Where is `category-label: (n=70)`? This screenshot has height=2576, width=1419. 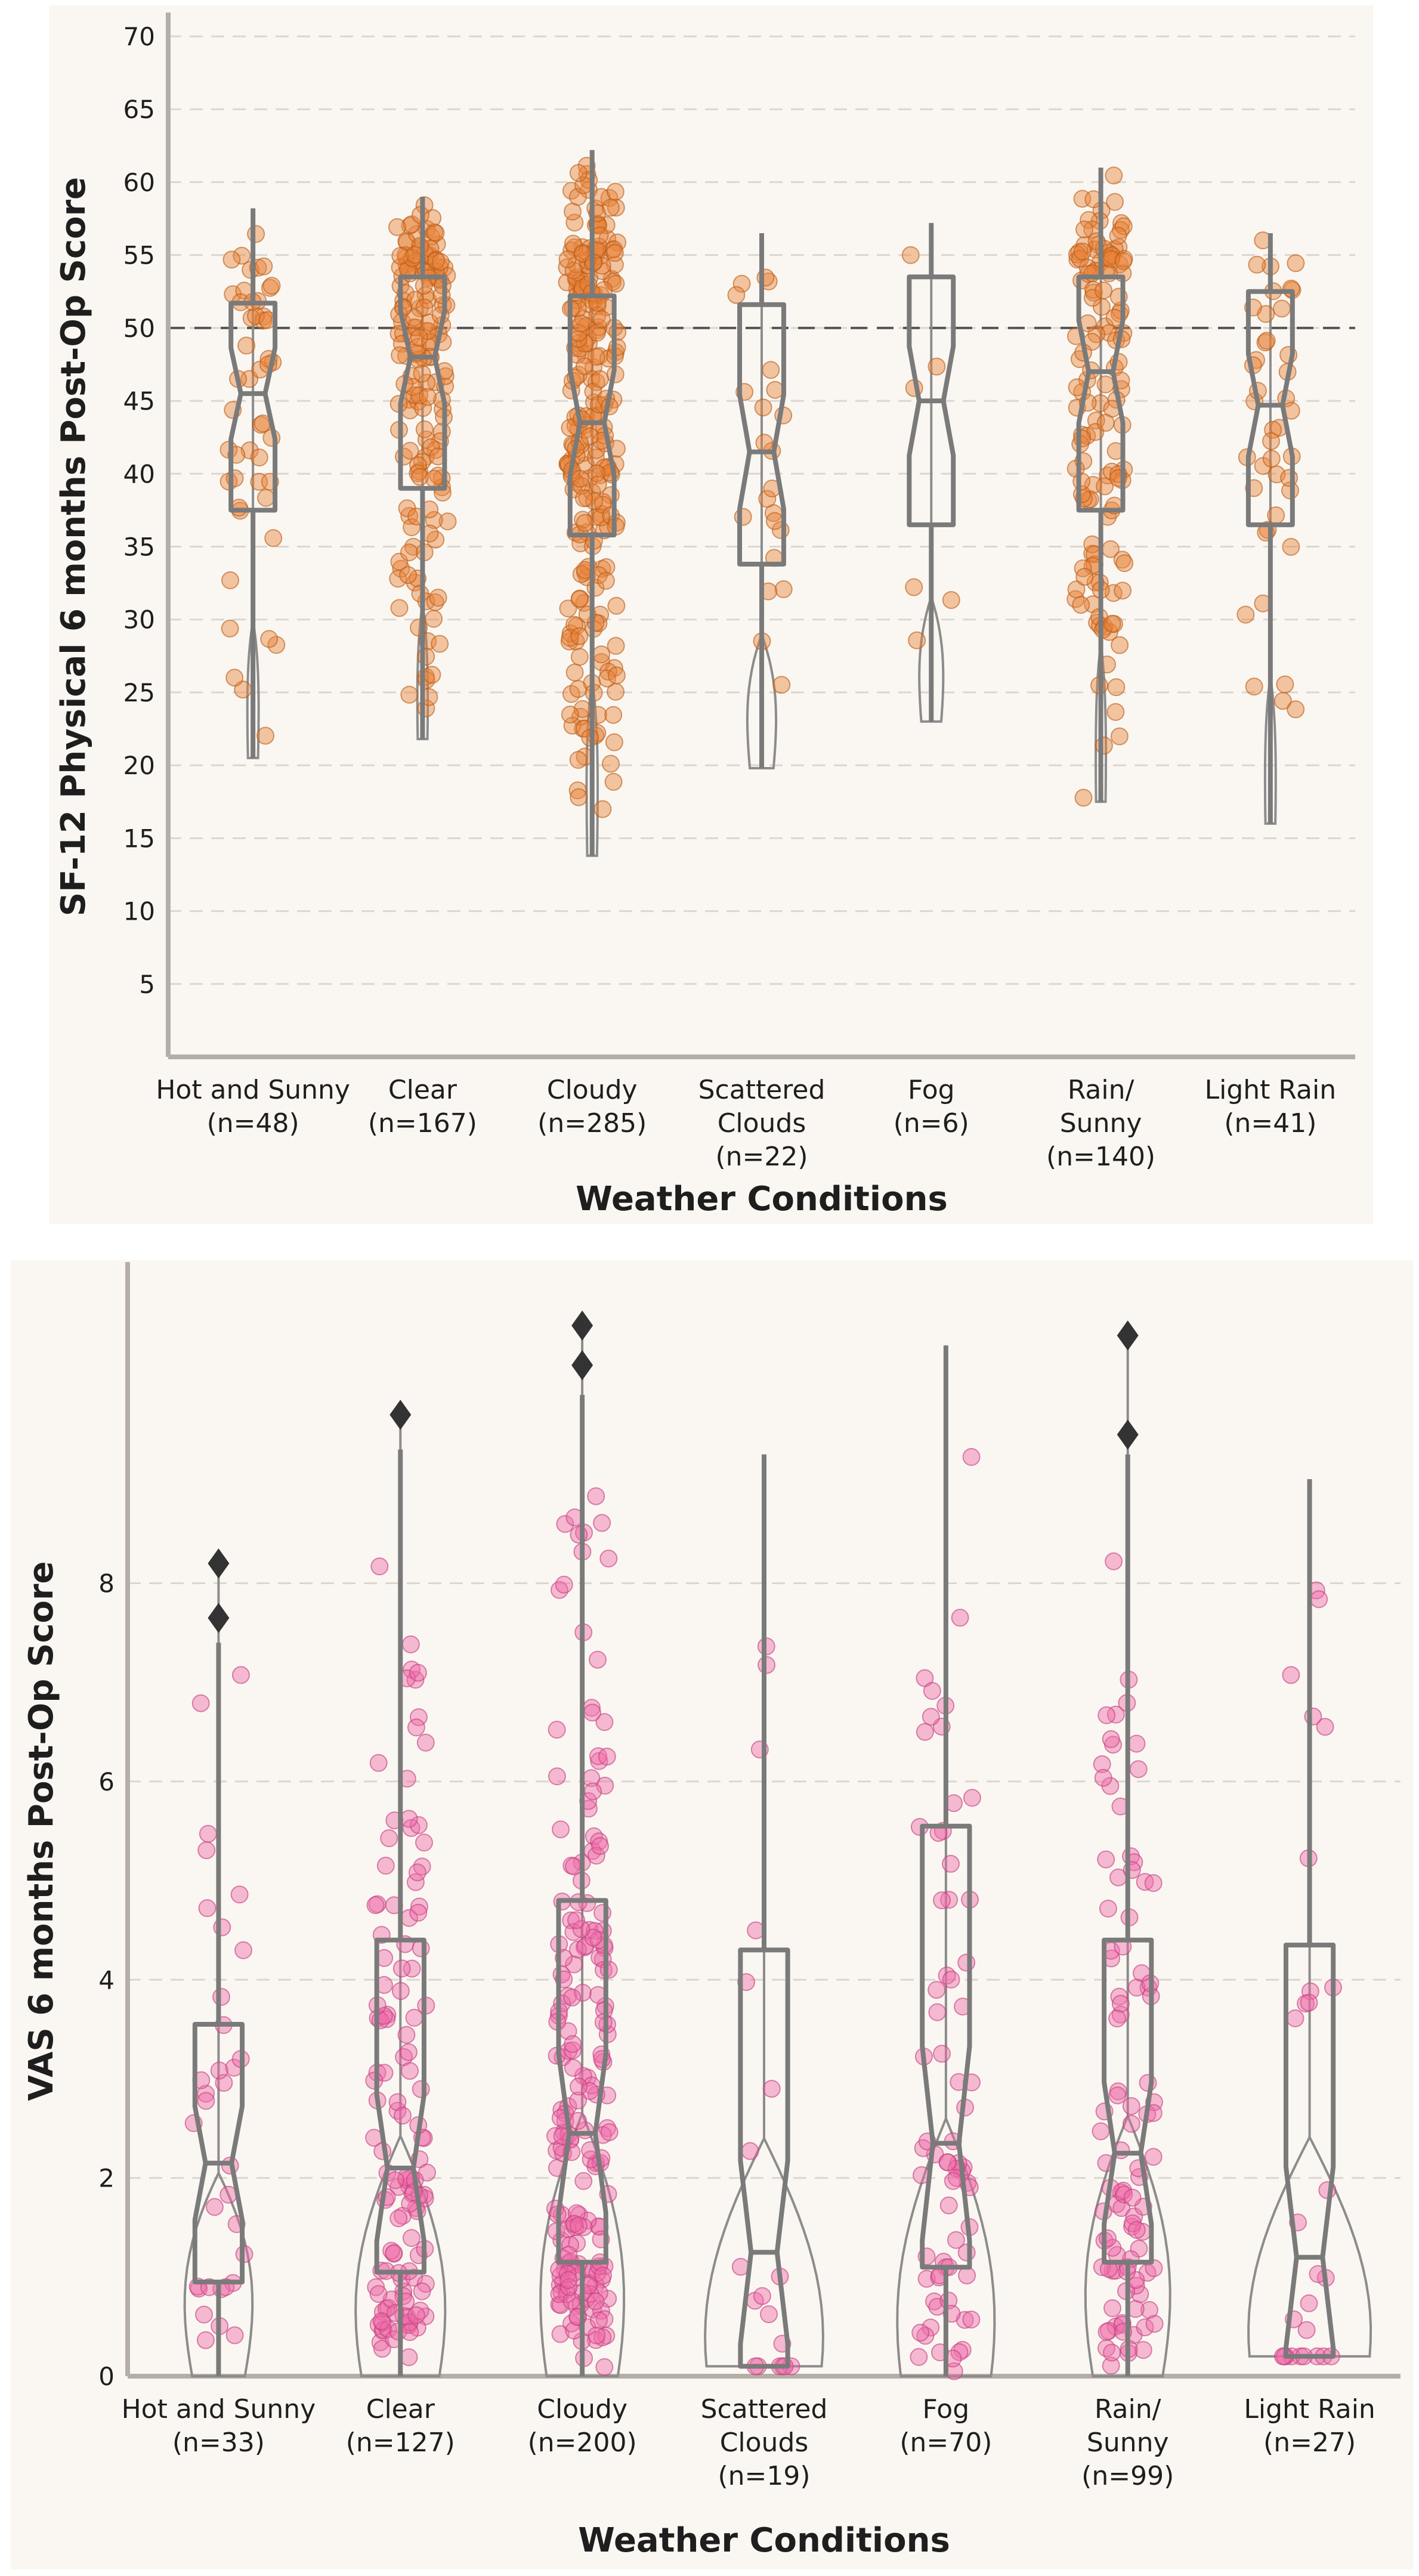 category-label: (n=70) is located at coordinates (945, 2442).